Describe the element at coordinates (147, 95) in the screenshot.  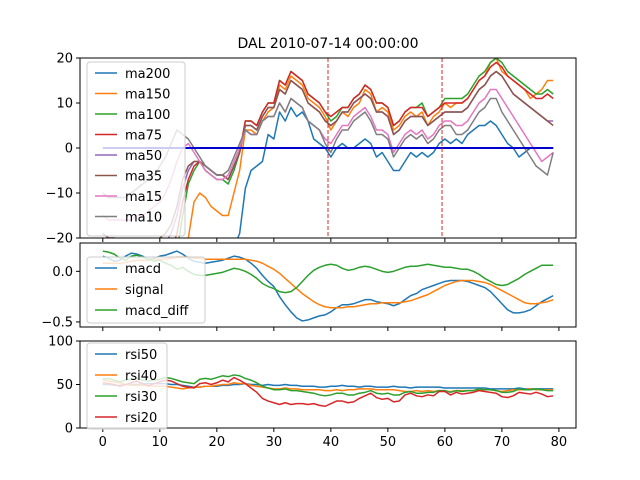
I see `legend-label-ma150: ma150` at that location.